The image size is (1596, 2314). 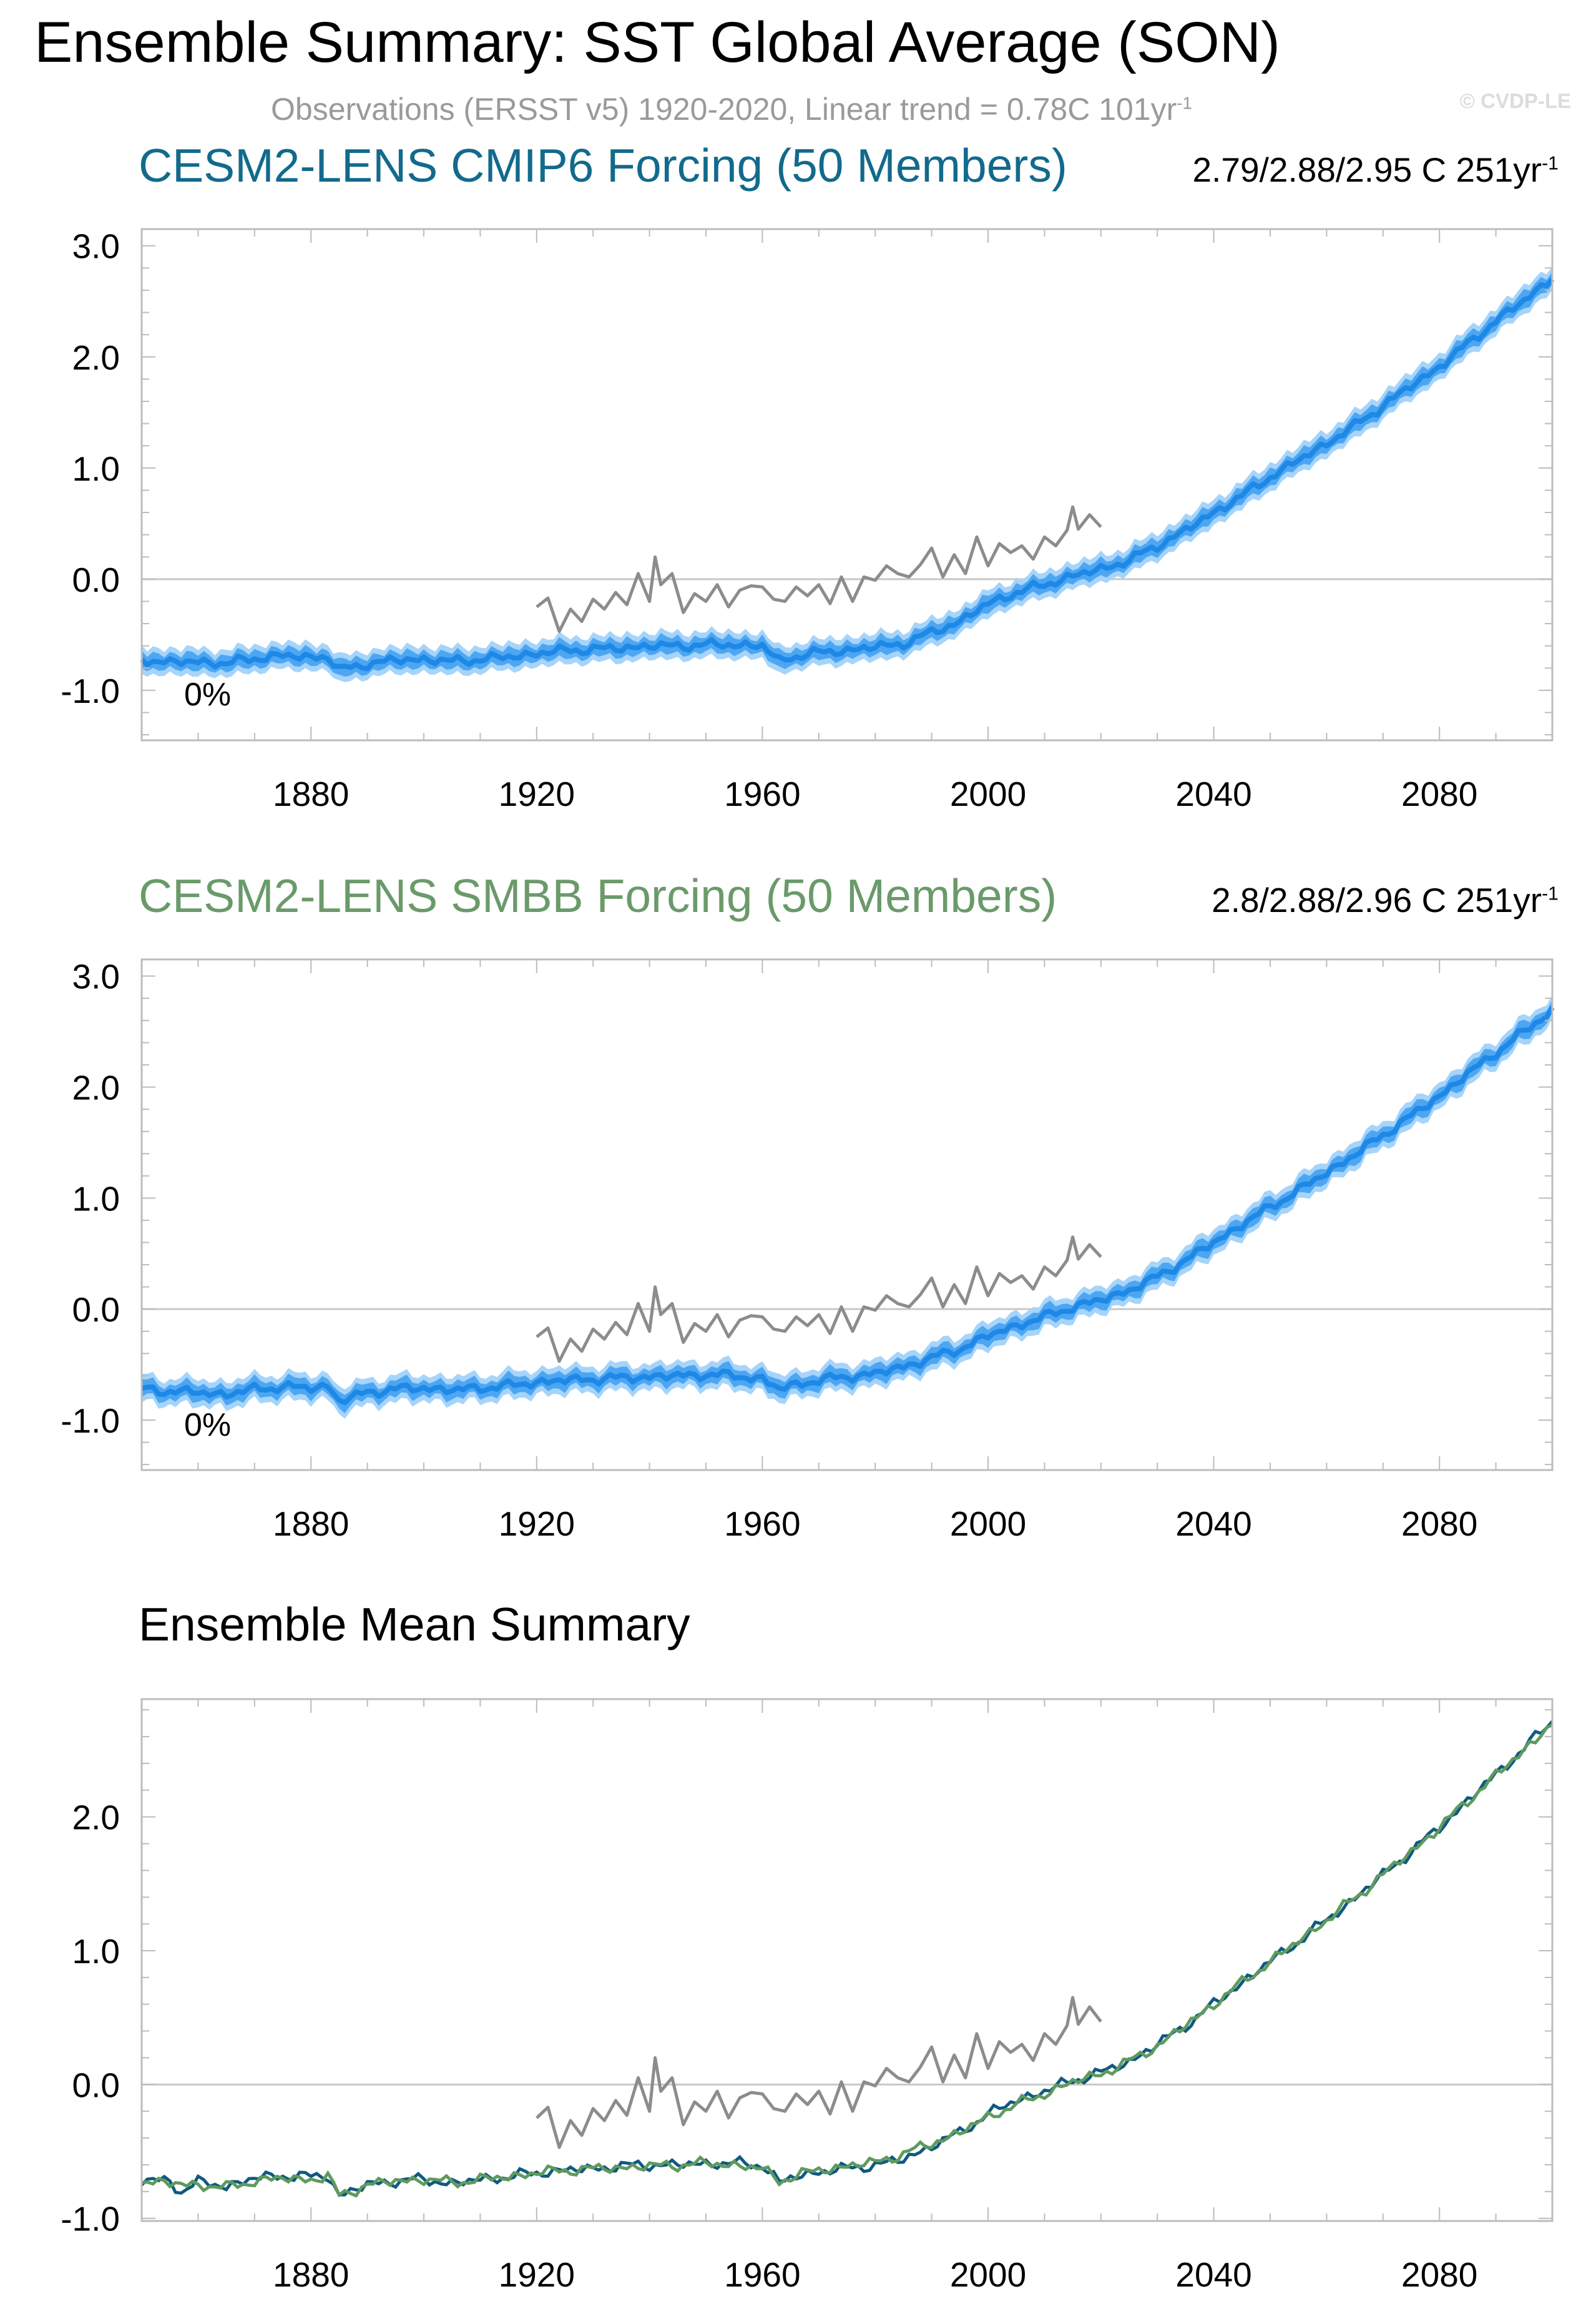 What do you see at coordinates (1550, 163) in the screenshot?
I see `panel-1-trend-exponent: -1` at bounding box center [1550, 163].